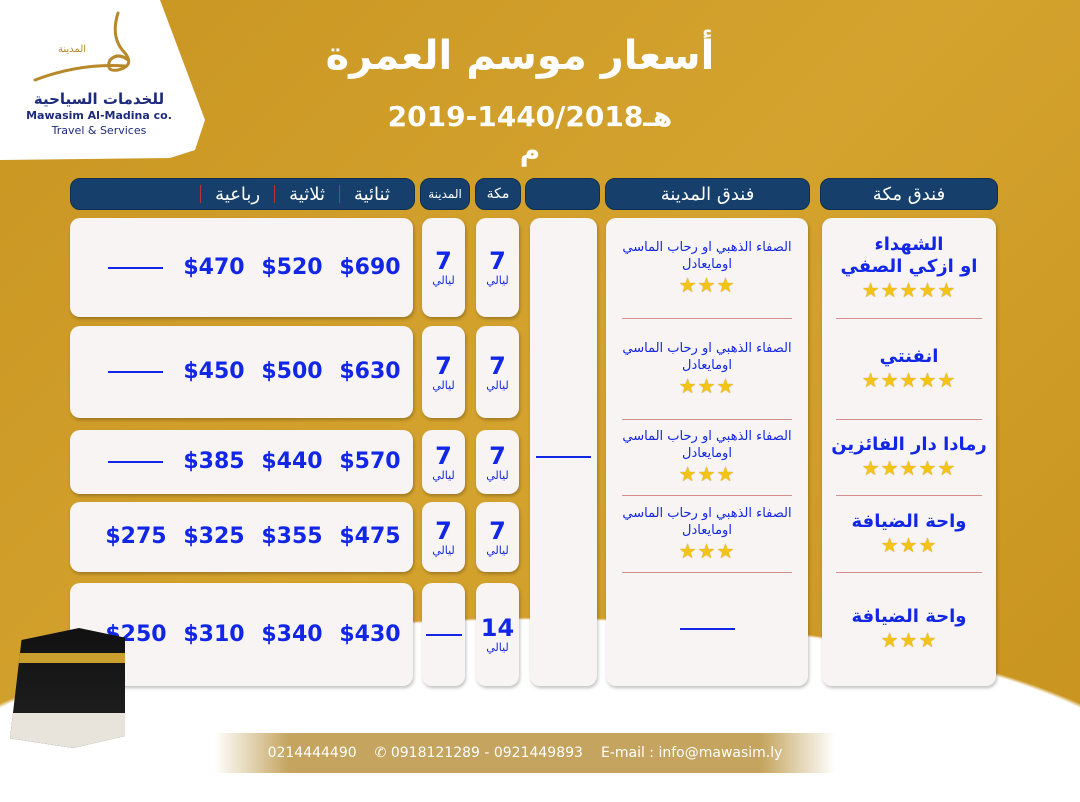 The width and height of the screenshot is (1080, 802). Describe the element at coordinates (238, 194) in the screenshot. I see `header-quad: رباعية` at that location.